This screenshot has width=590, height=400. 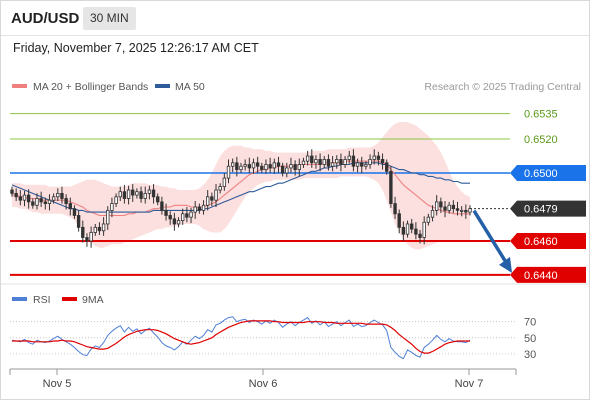 What do you see at coordinates (109, 18) in the screenshot?
I see `timeframe-badge: 30 MIN` at bounding box center [109, 18].